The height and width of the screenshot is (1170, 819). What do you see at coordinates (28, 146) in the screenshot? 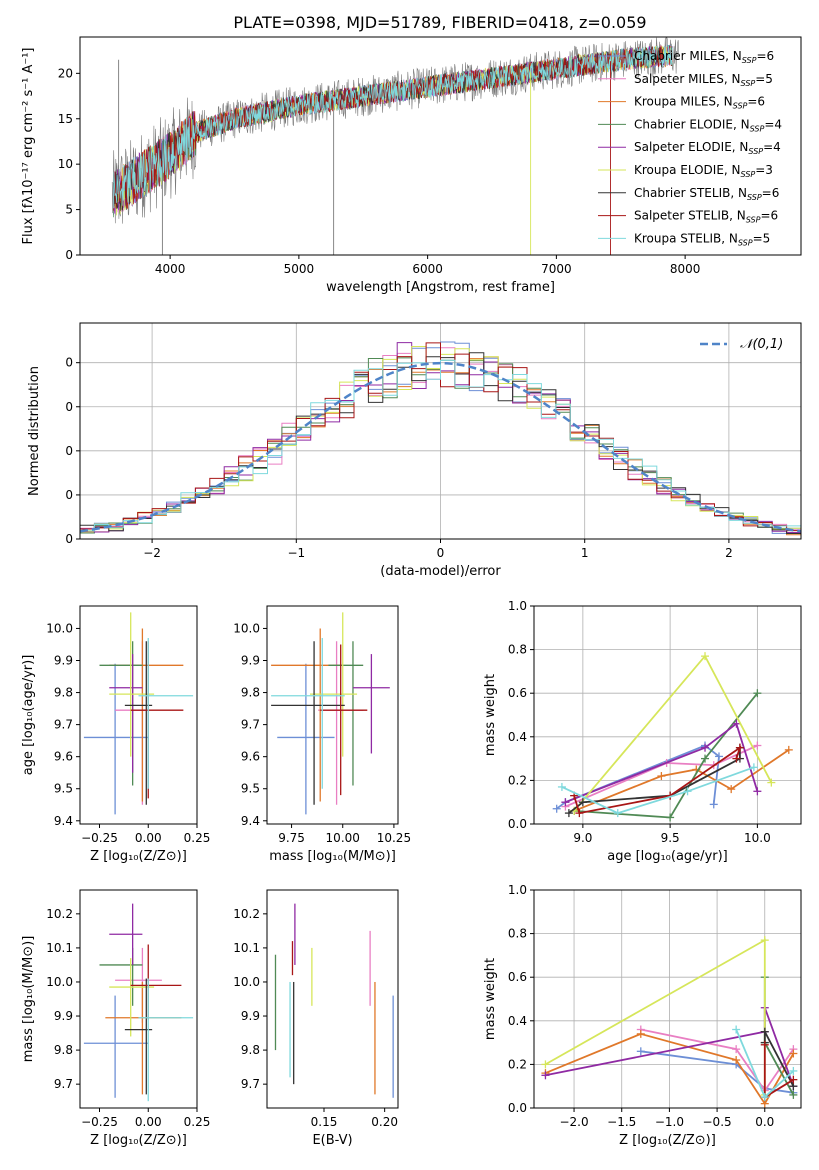
I see `y-axis-label: Flux [fλ10⁻¹⁷ erg cm⁻² s⁻¹ A⁻¹]` at bounding box center [28, 146].